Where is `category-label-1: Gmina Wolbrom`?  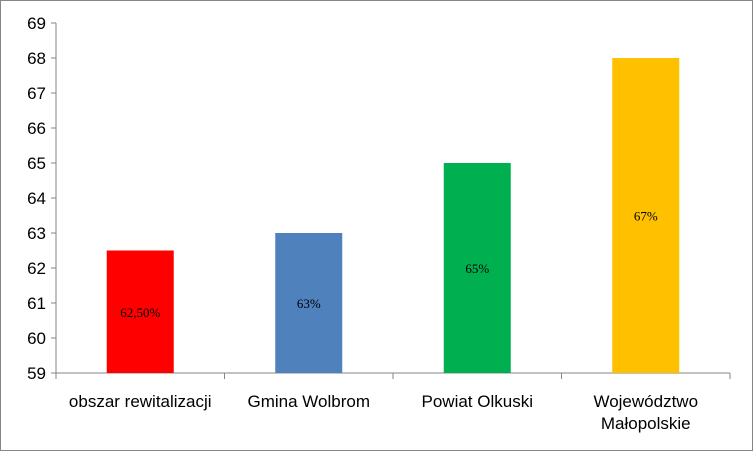
category-label-1: Gmina Wolbrom is located at coordinates (309, 401).